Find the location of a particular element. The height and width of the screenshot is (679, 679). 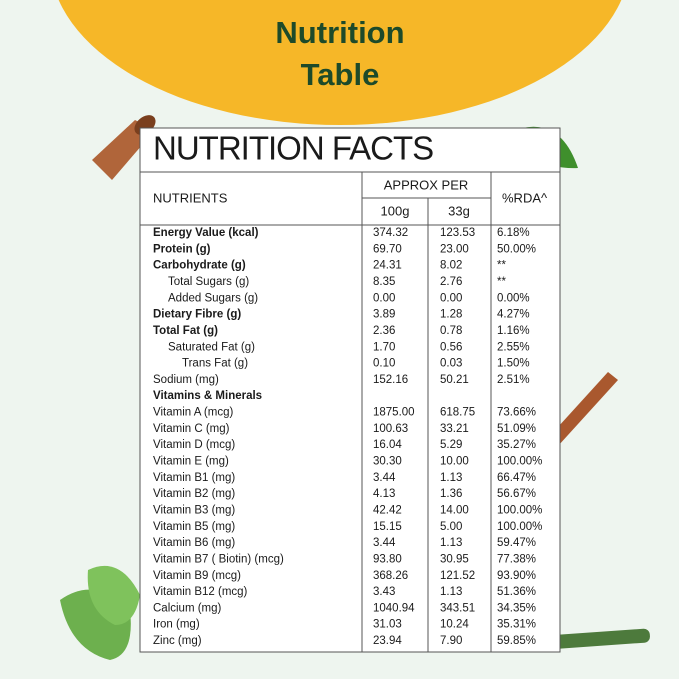

nutrient-value: 73.66% is located at coordinates (516, 413).